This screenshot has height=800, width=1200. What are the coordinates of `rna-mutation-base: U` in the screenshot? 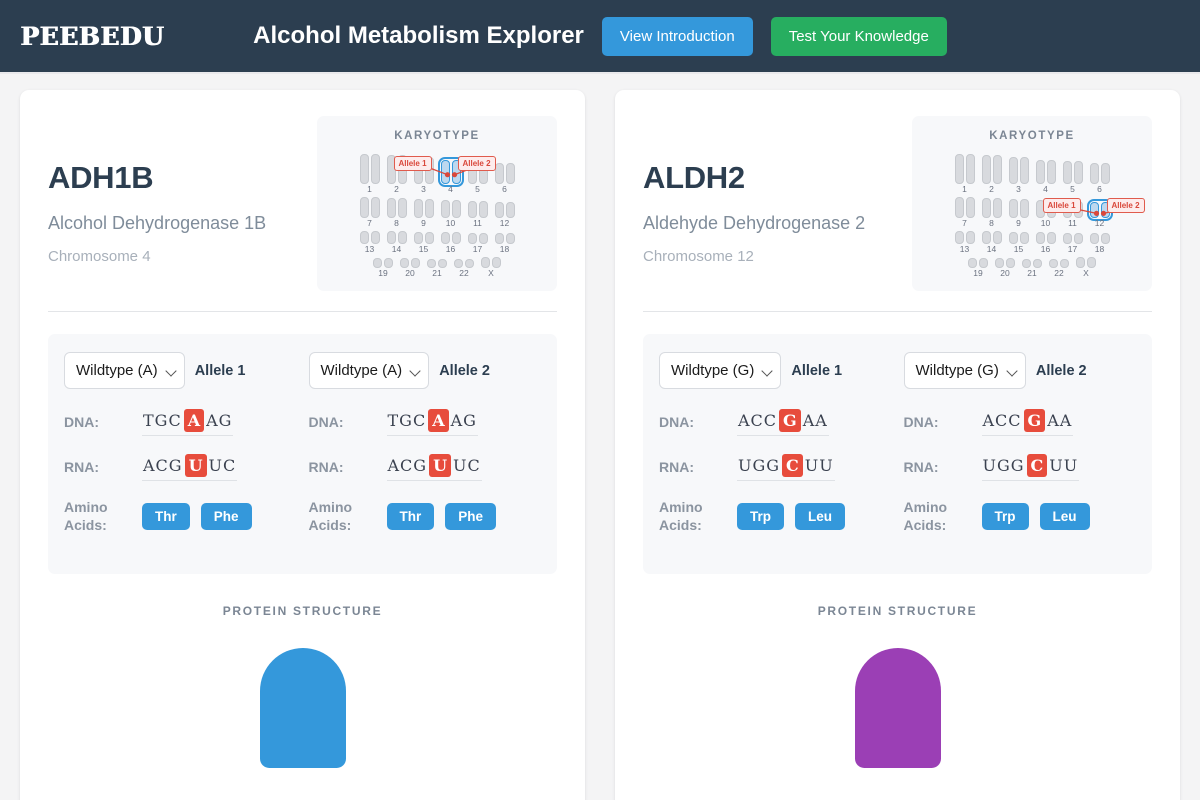 It's located at (440, 465).